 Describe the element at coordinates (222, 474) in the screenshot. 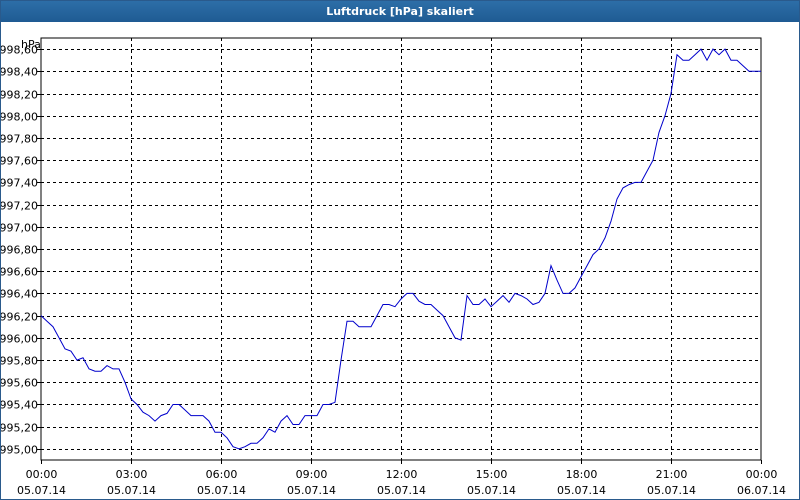

I see `x-tick-time: 06:00` at that location.